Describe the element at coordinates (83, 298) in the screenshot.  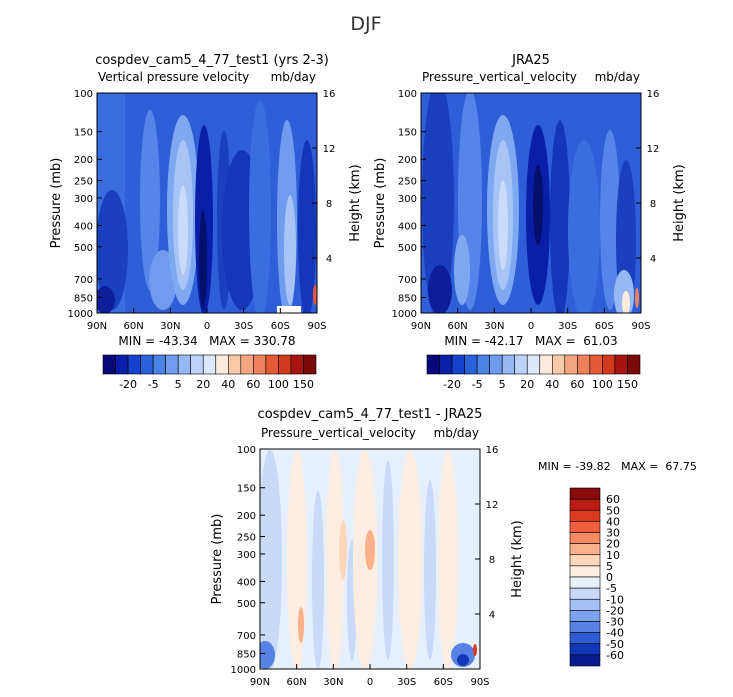
I see `pressure-tick-label: 850` at that location.